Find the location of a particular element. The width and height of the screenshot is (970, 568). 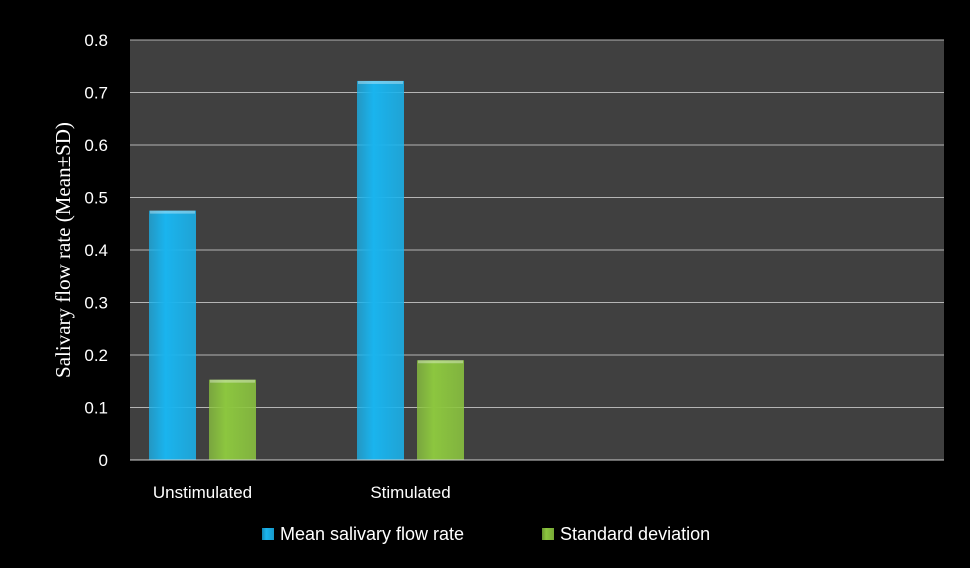

x-category-label: Unstimulated is located at coordinates (202, 492).